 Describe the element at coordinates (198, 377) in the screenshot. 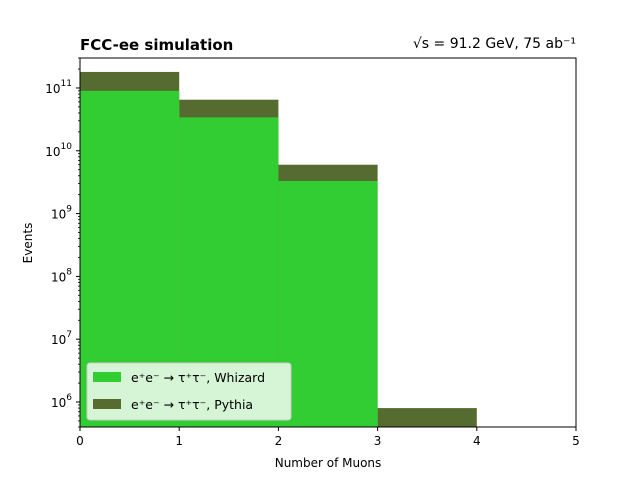

I see `legend-label: e⁺e⁻ → τ⁺τ⁻, Whizard` at that location.